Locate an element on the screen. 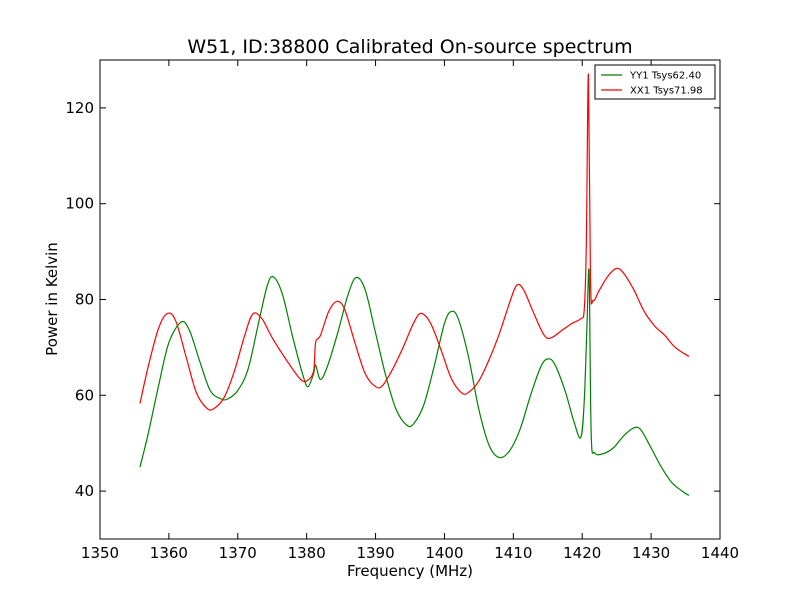 This screenshot has height=600, width=800. y-tick-label: 80 is located at coordinates (84, 300).